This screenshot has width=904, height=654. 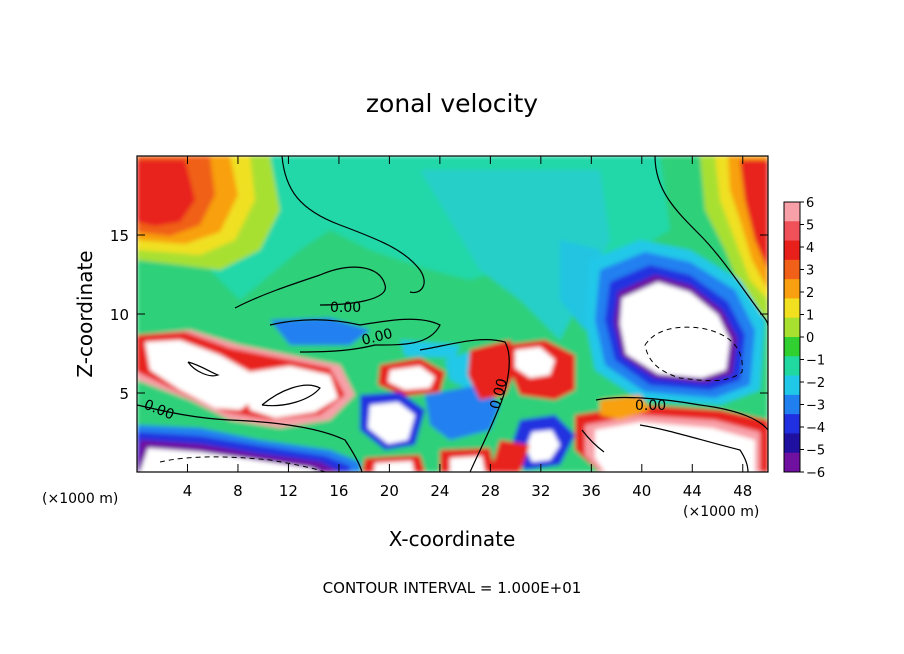 I want to click on x-axis-title: X-coordinate, so click(x=452, y=539).